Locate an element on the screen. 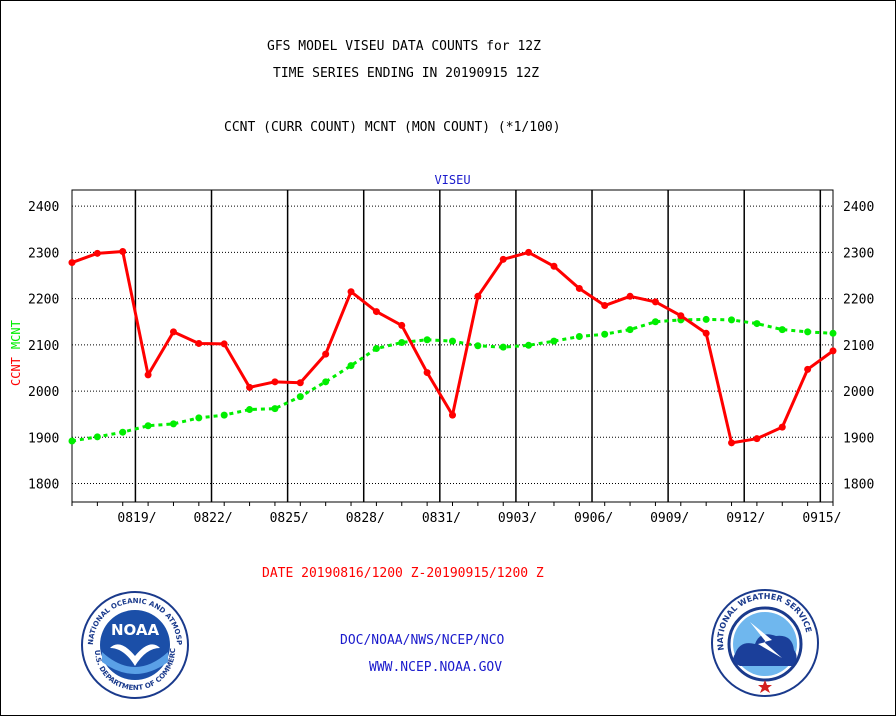 Image resolution: width=896 pixels, height=716 pixels. plot-title: VISEU is located at coordinates (452, 180).